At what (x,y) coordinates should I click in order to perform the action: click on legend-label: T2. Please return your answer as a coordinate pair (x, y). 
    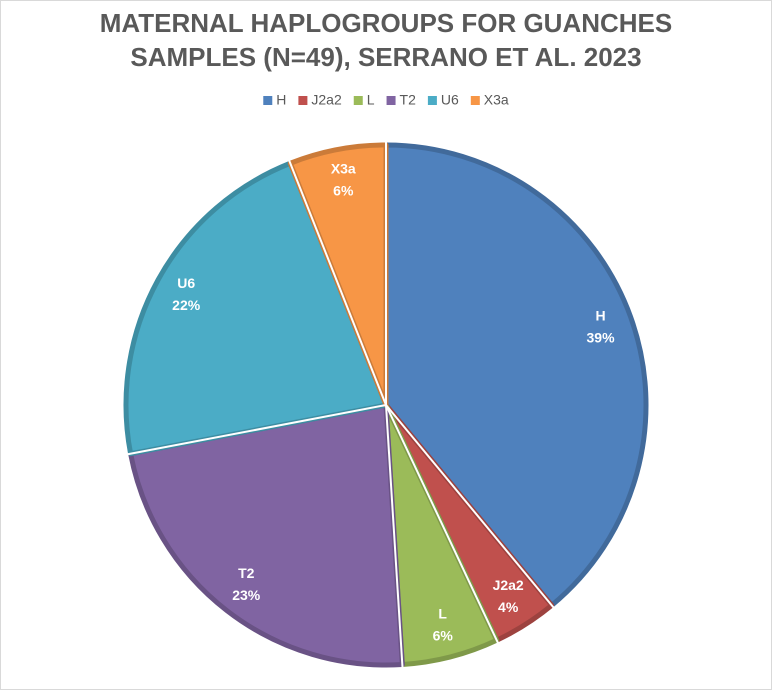
    Looking at the image, I should click on (408, 100).